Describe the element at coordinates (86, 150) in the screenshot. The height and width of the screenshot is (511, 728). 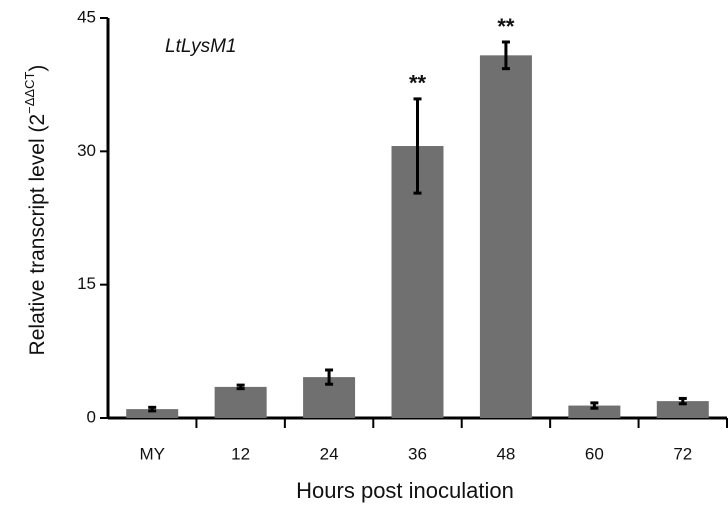
I see `y-tick-label: 30` at that location.